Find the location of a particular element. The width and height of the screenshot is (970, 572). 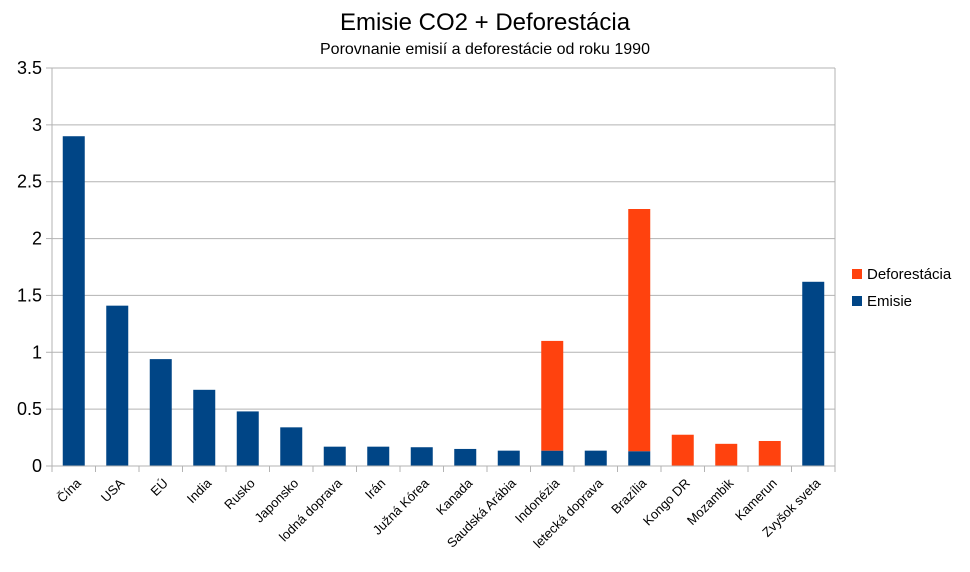

x-tick-label: USA is located at coordinates (113, 490).